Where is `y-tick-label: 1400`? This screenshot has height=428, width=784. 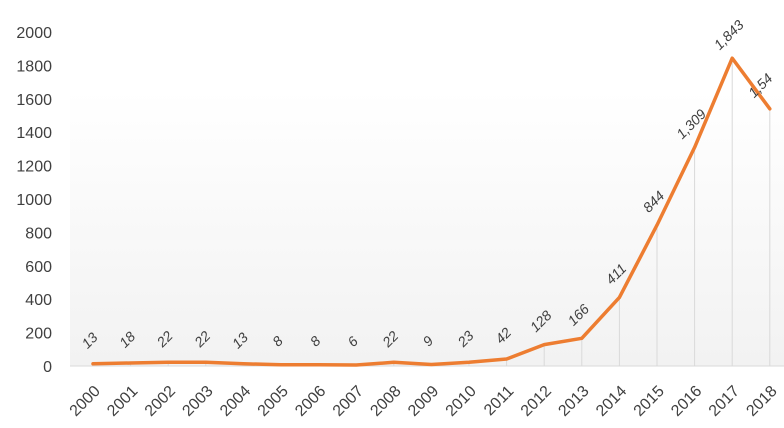
y-tick-label: 1400 is located at coordinates (34, 133).